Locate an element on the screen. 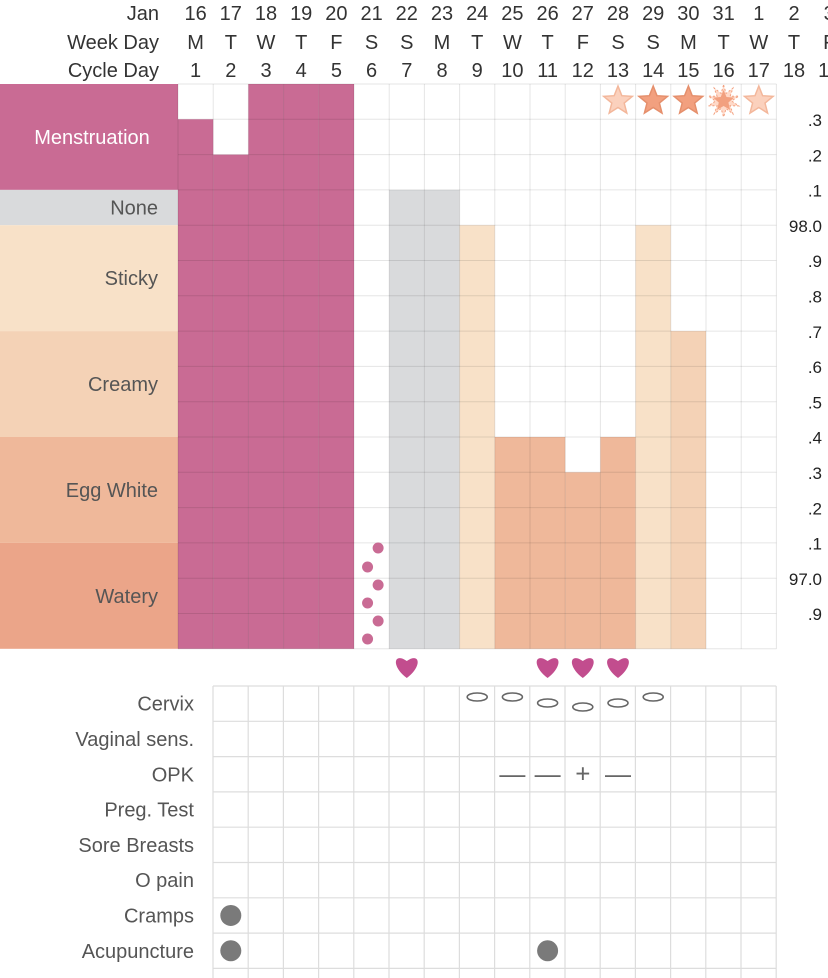 Image resolution: width=828 pixels, height=978 pixels. header-date-cell: 26 is located at coordinates (547, 14).